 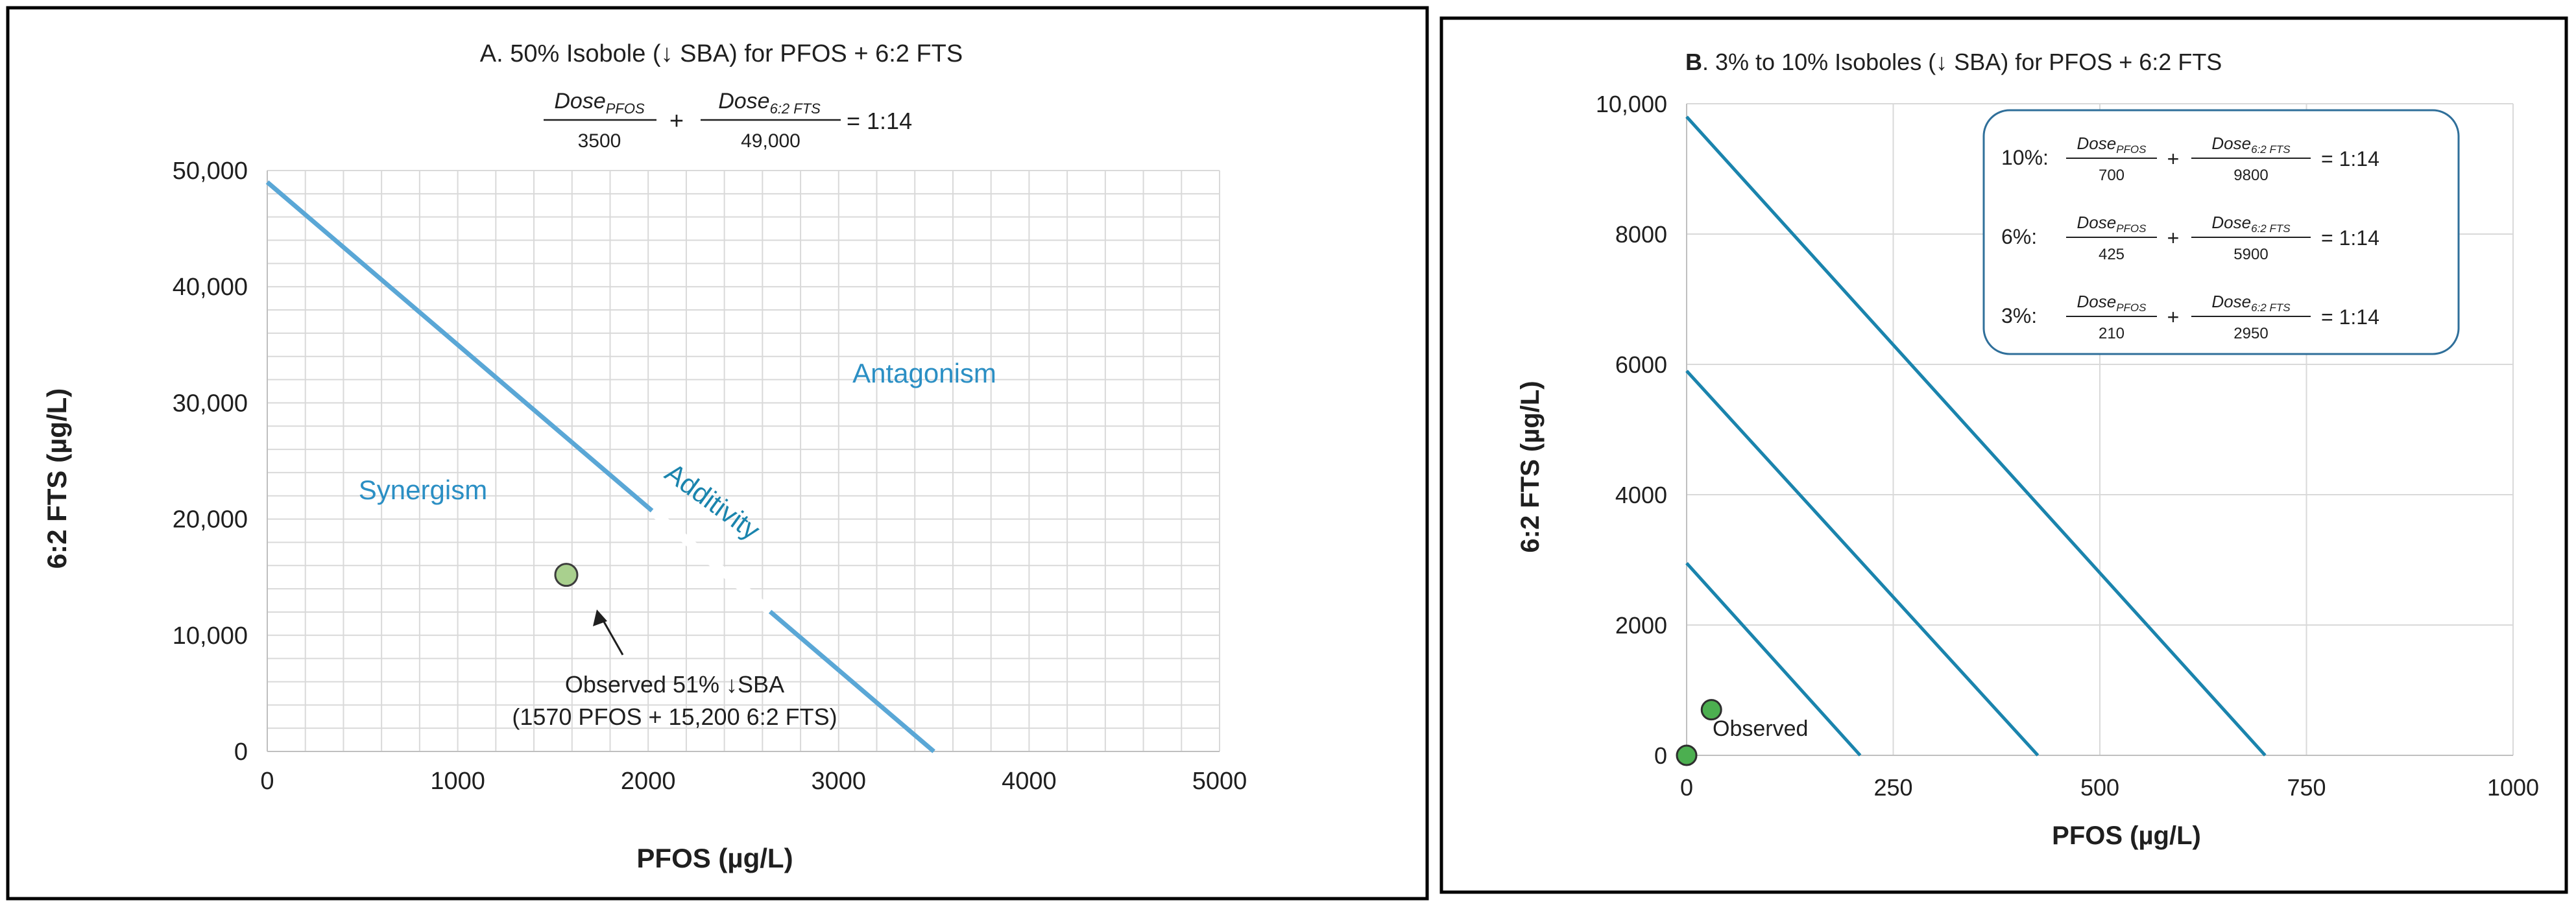 What do you see at coordinates (1711, 710) in the screenshot?
I see `observed-b-point` at bounding box center [1711, 710].